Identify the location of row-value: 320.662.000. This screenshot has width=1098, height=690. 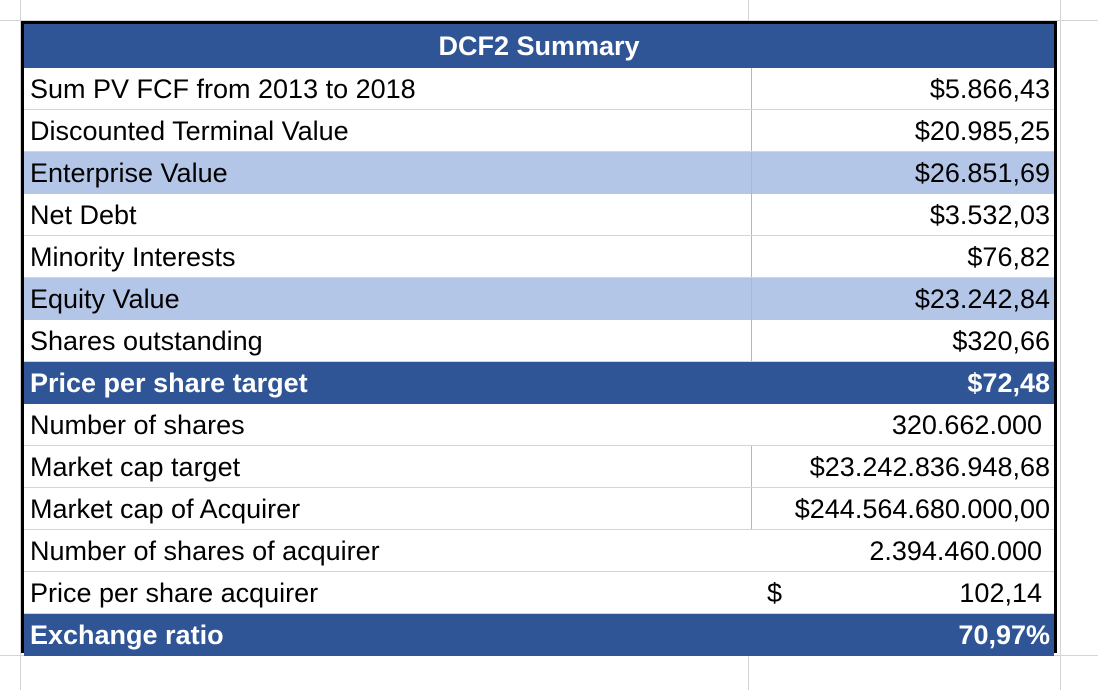
(966, 425).